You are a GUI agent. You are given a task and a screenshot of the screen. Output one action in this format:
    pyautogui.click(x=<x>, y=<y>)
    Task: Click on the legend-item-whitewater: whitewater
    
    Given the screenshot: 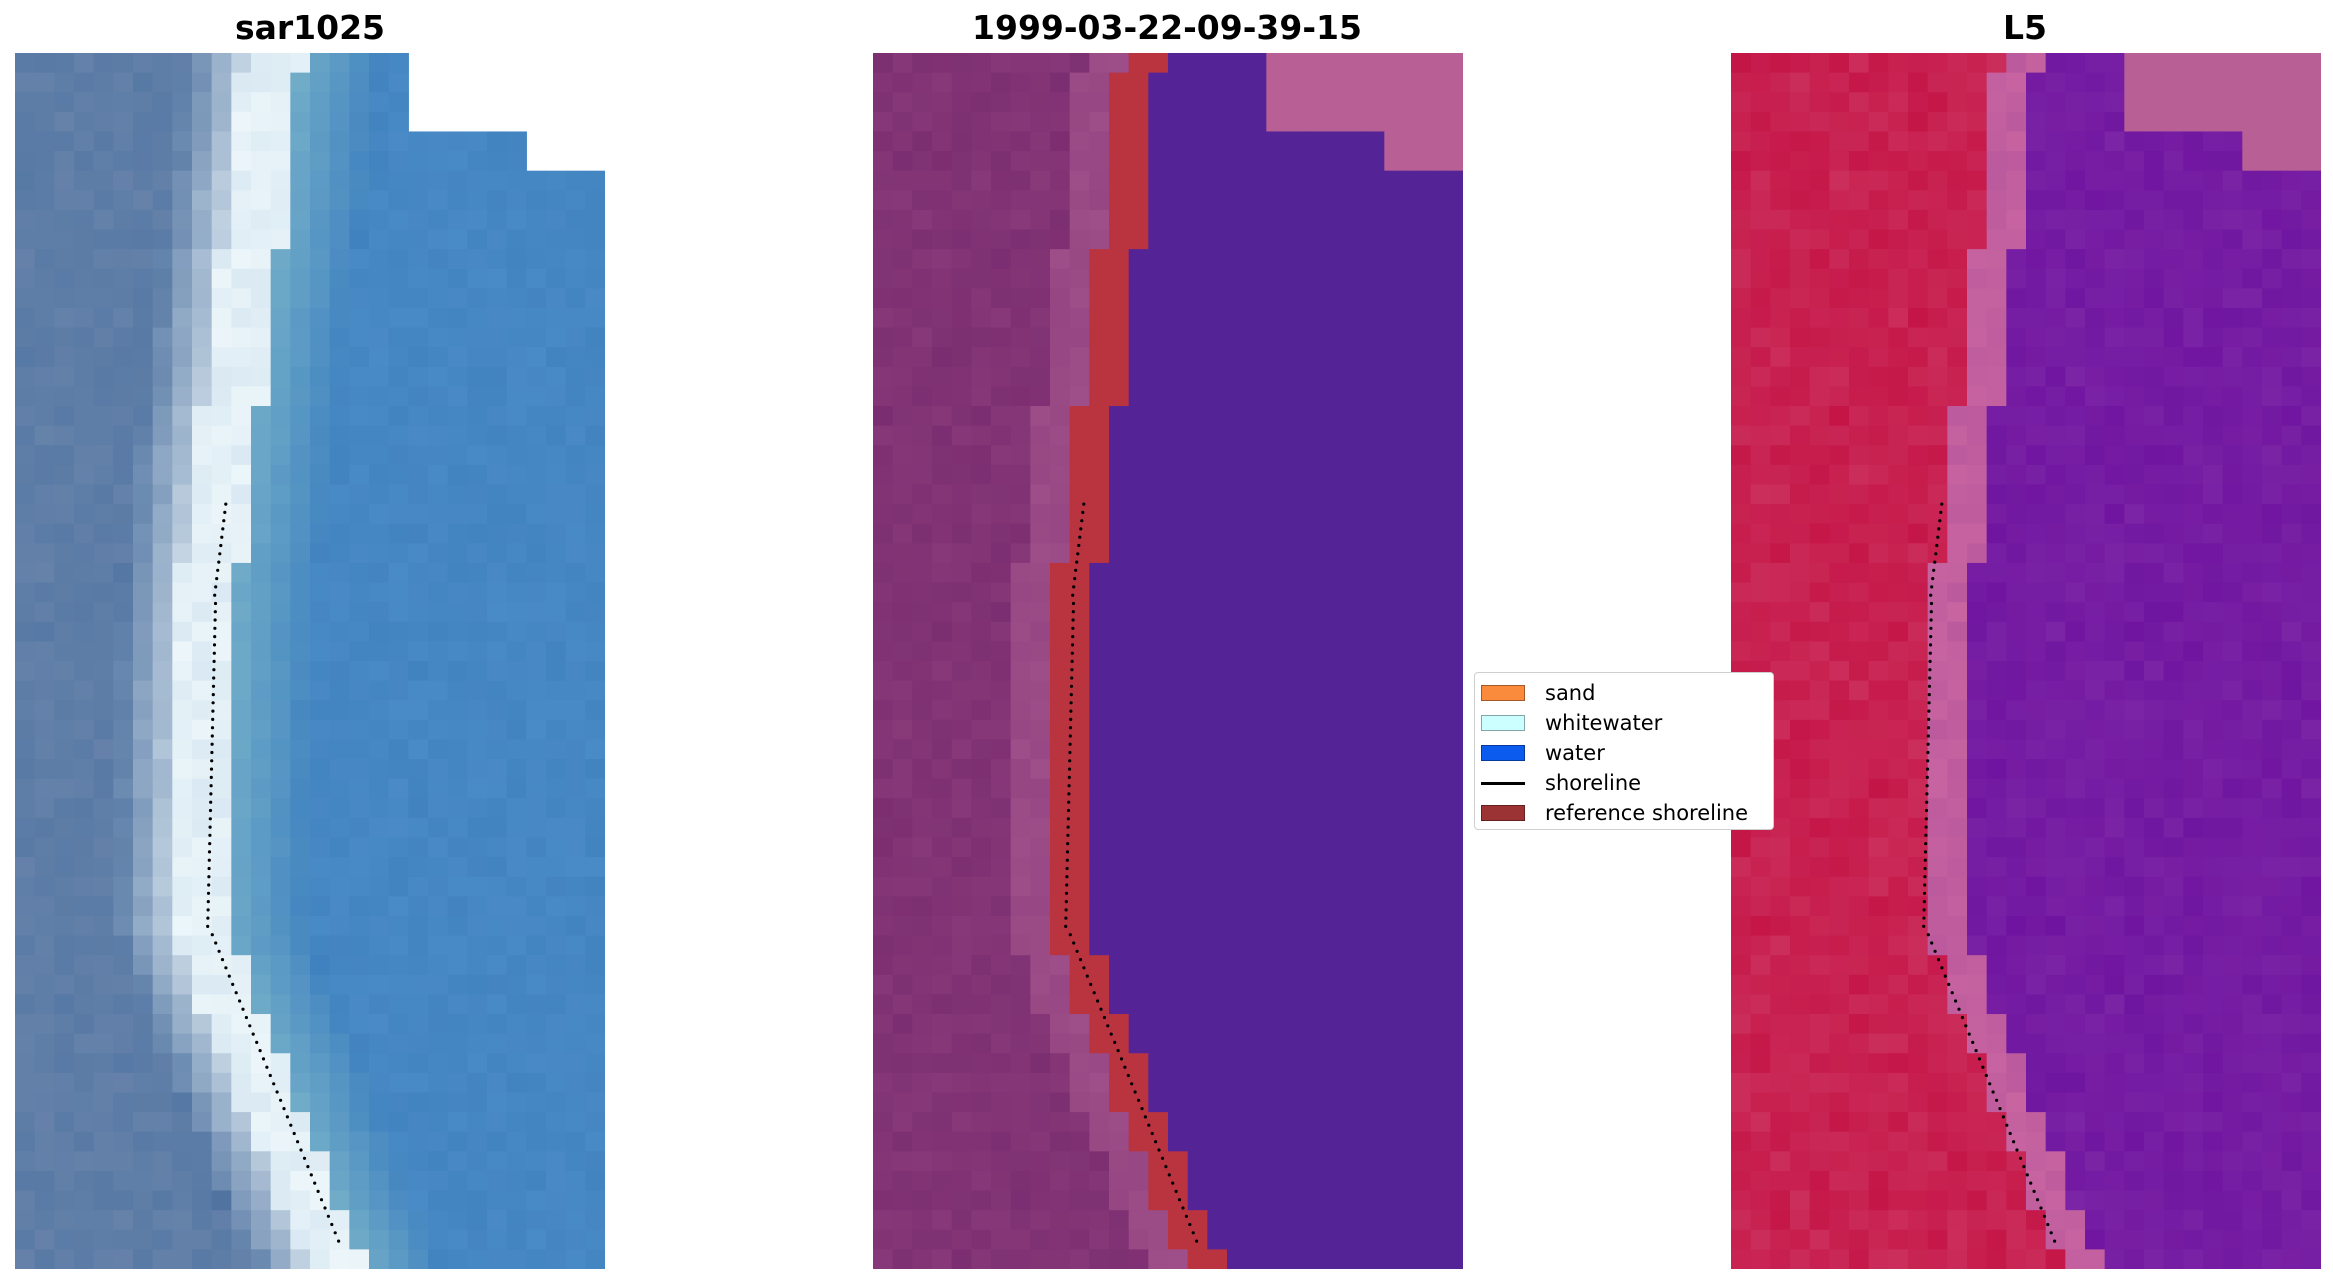 What is the action you would take?
    pyautogui.click(x=1626, y=722)
    